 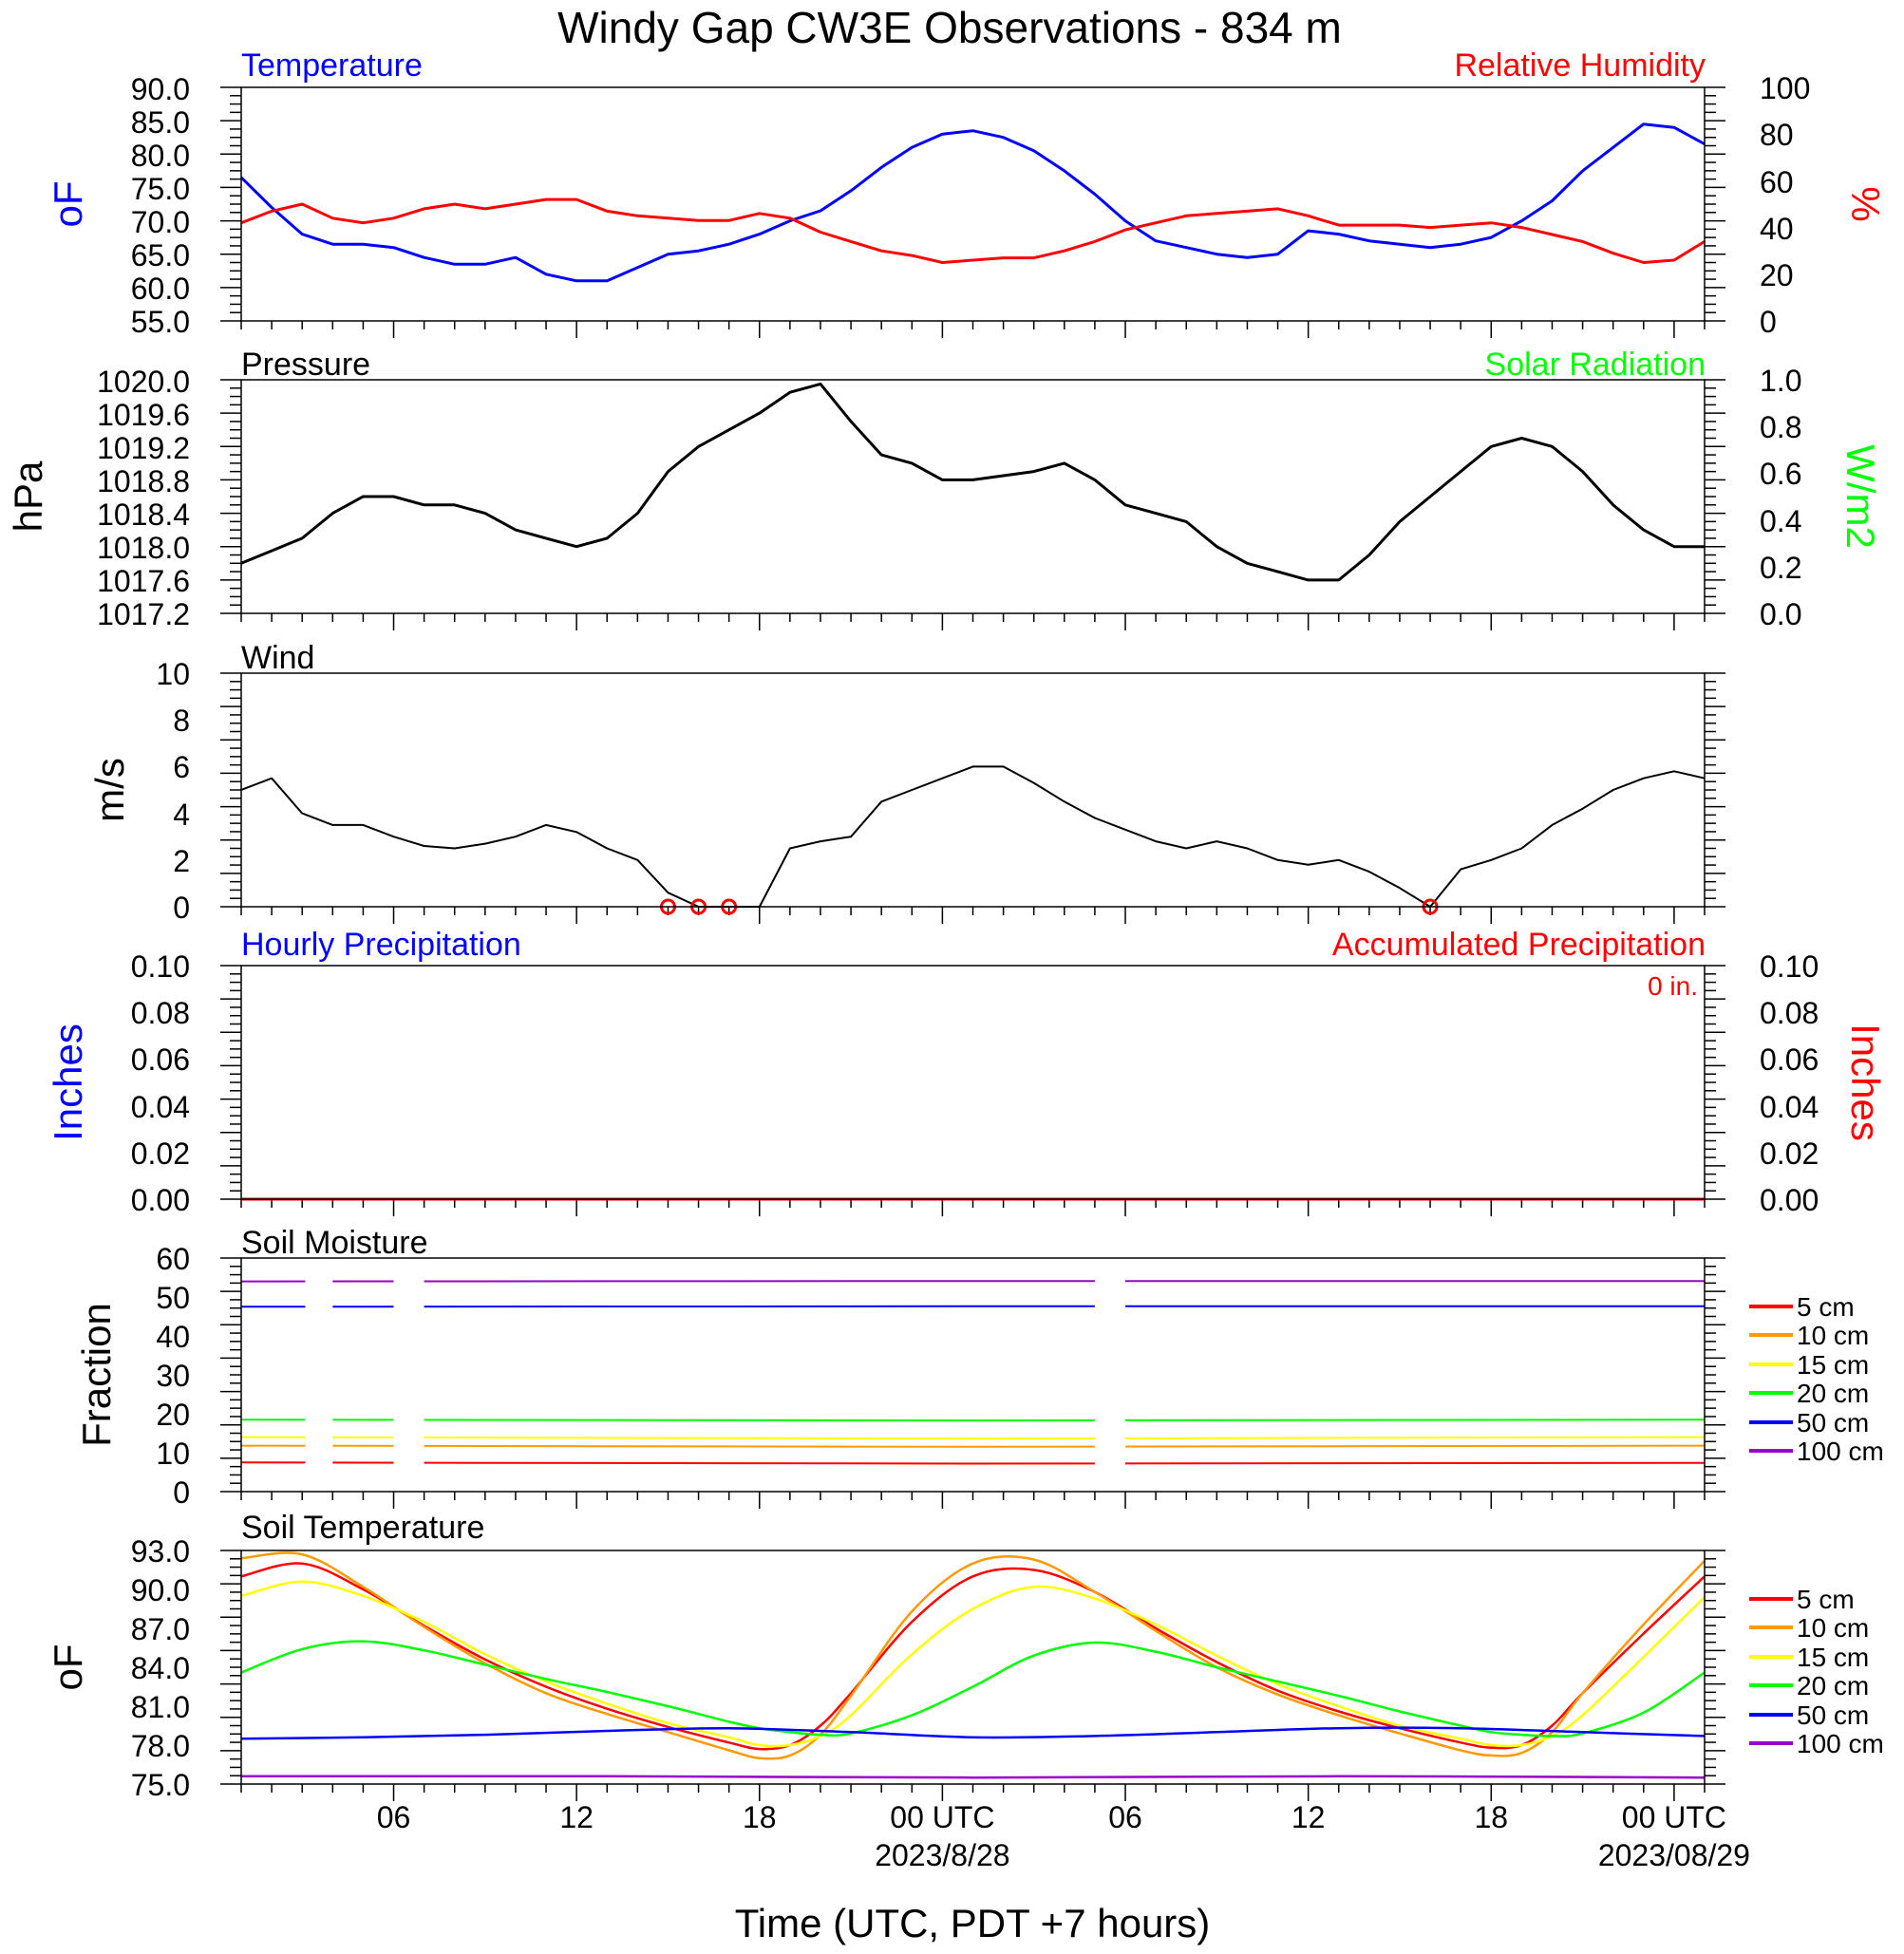 What do you see at coordinates (1790, 1083) in the screenshot?
I see `accum-precip-y-ticklabels: 0.10 0.08 0.06 0.04 0.02 0.00` at bounding box center [1790, 1083].